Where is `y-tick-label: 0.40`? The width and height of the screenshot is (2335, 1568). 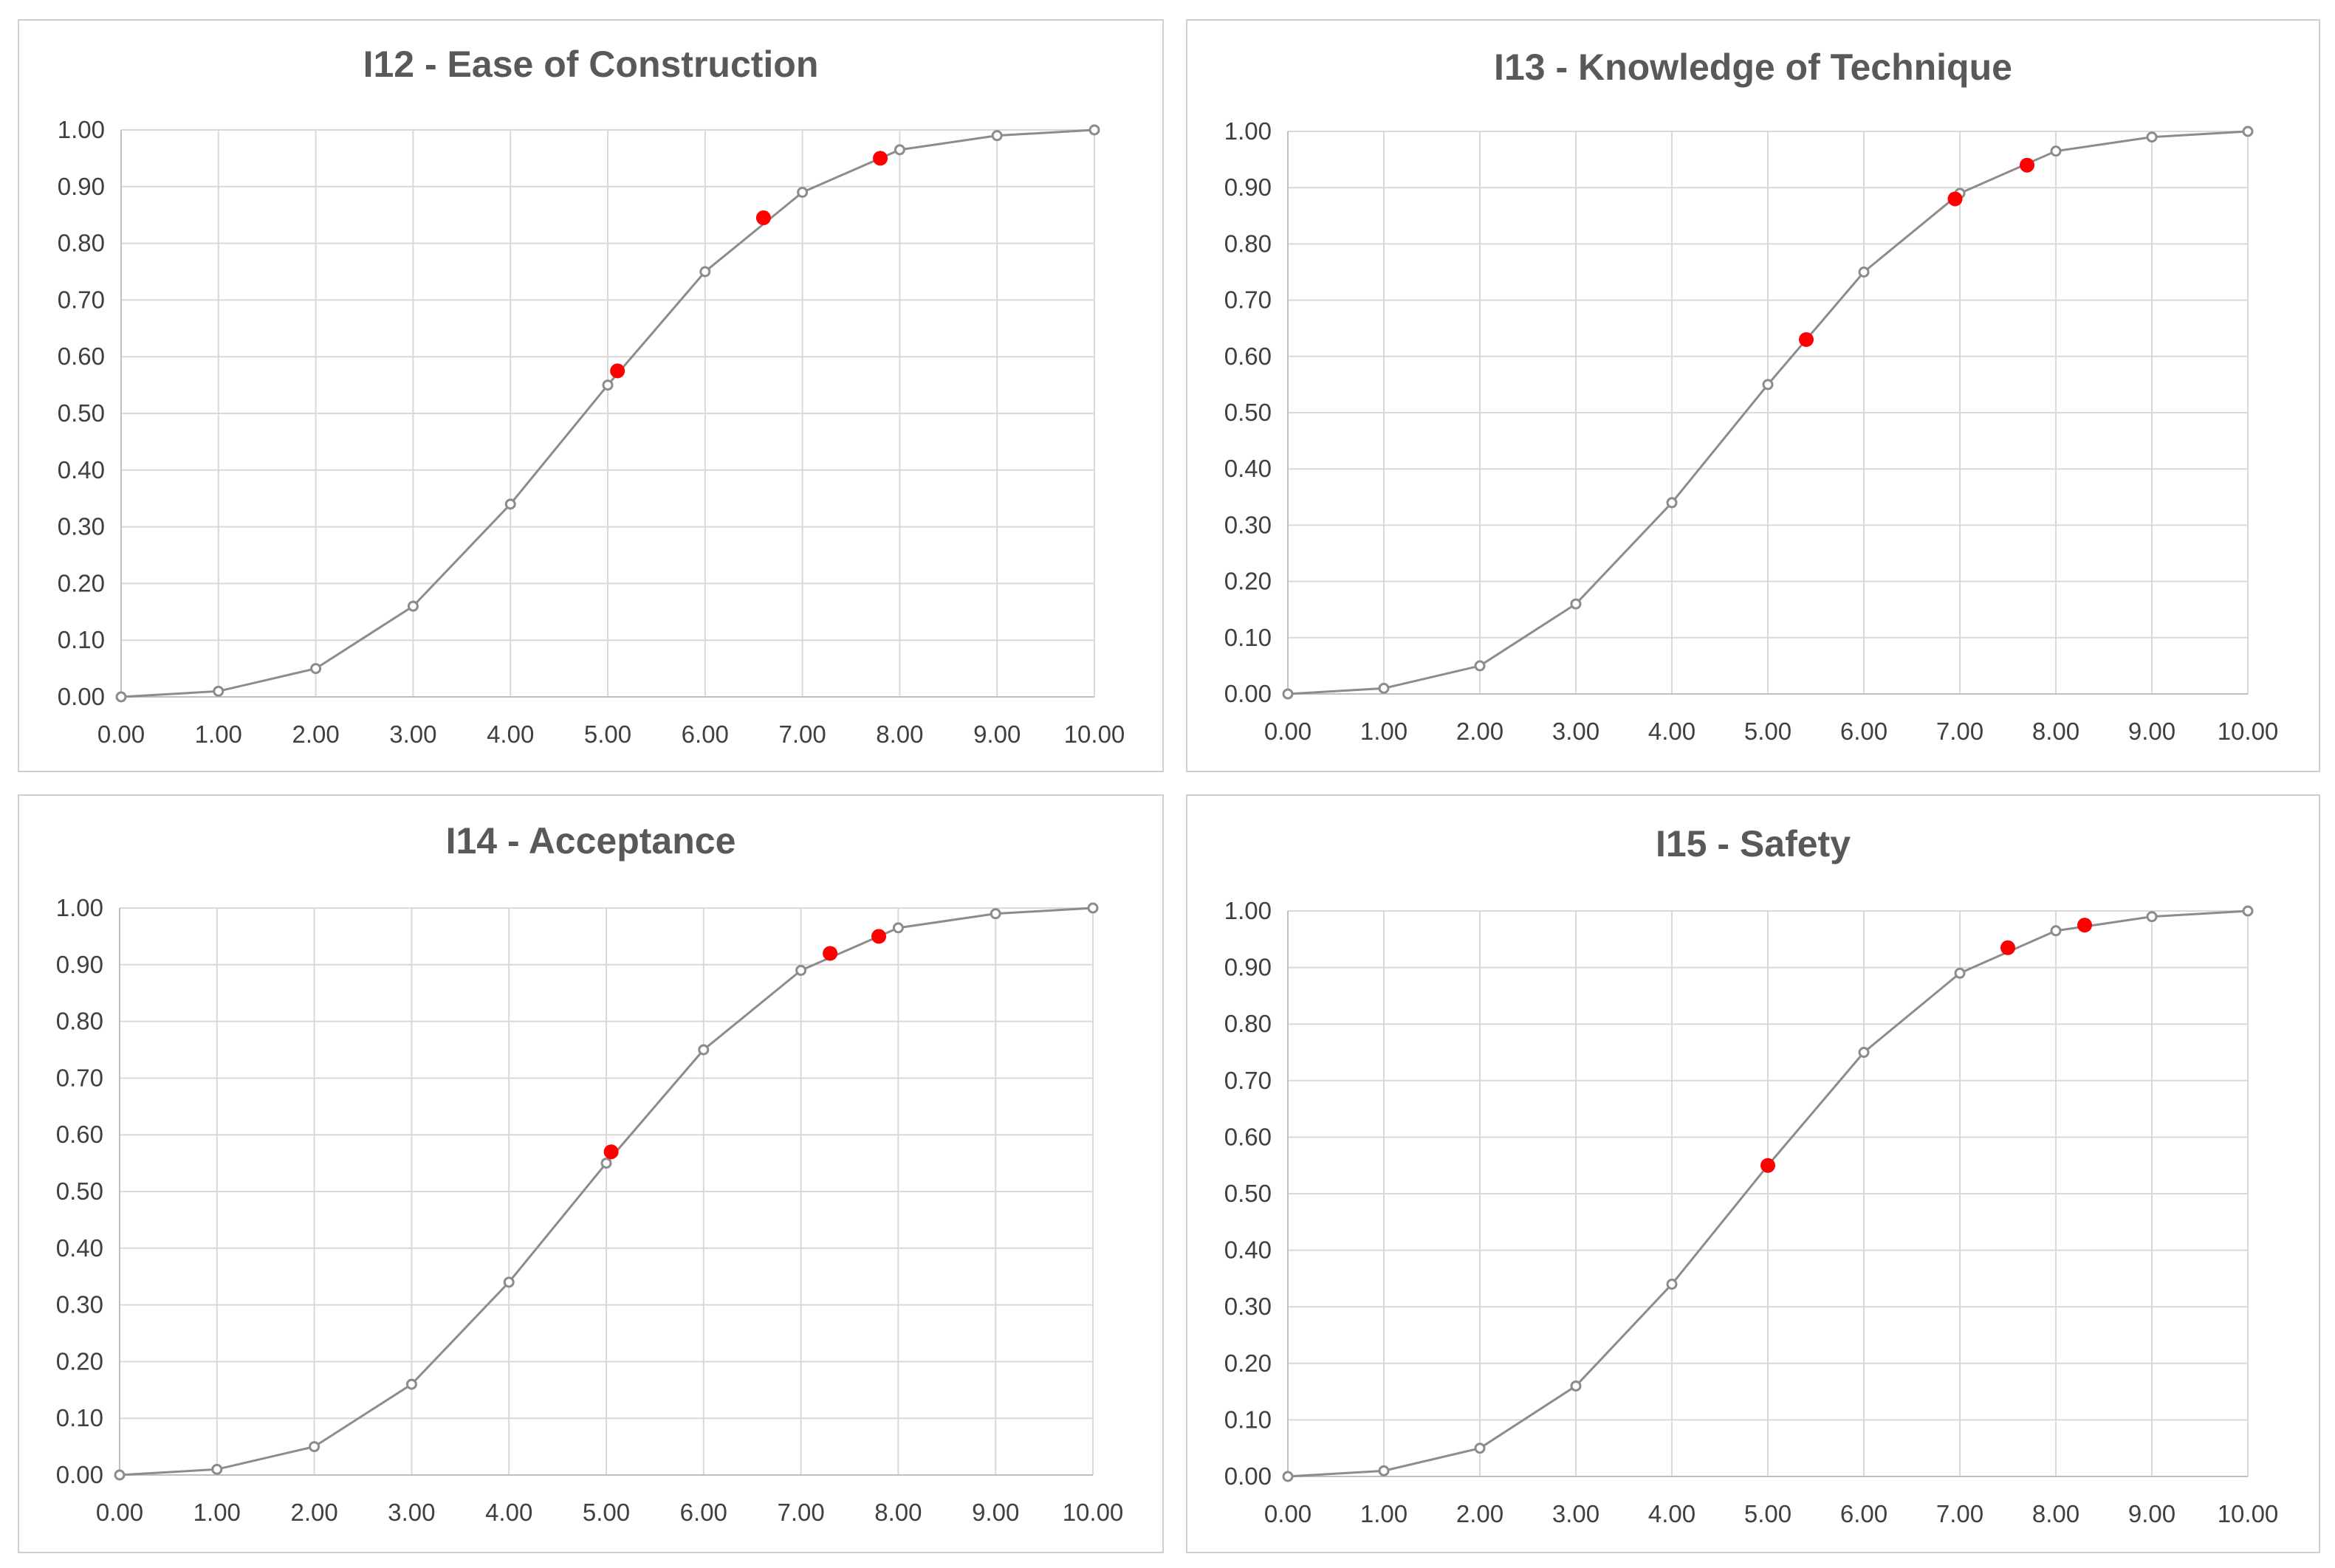 y-tick-label: 0.40 is located at coordinates (81, 470).